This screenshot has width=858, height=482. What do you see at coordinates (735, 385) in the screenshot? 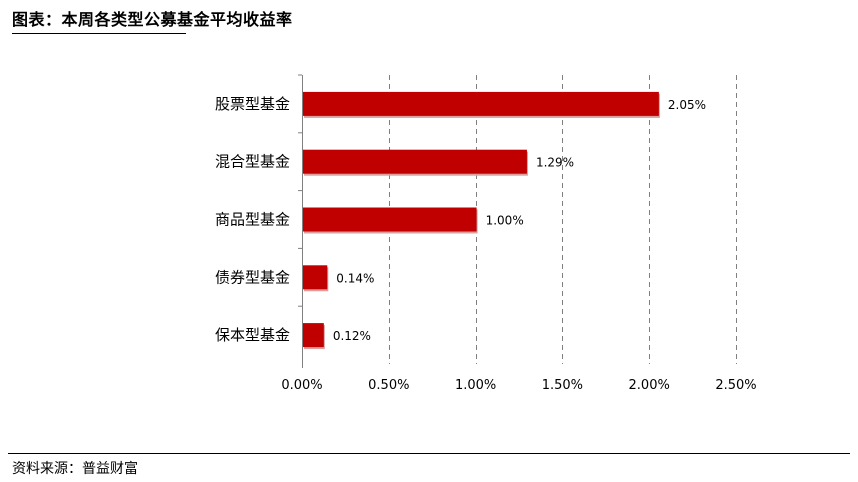
I see `x-tick-label-5: 2.50%` at bounding box center [735, 385].